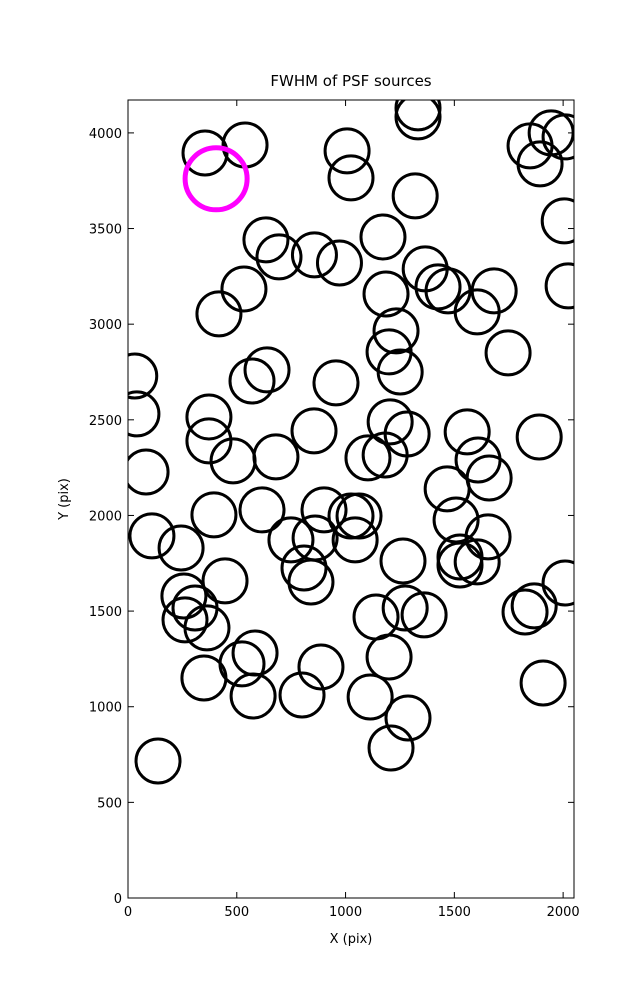  I want to click on y-tick-label: 2000, so click(105, 516).